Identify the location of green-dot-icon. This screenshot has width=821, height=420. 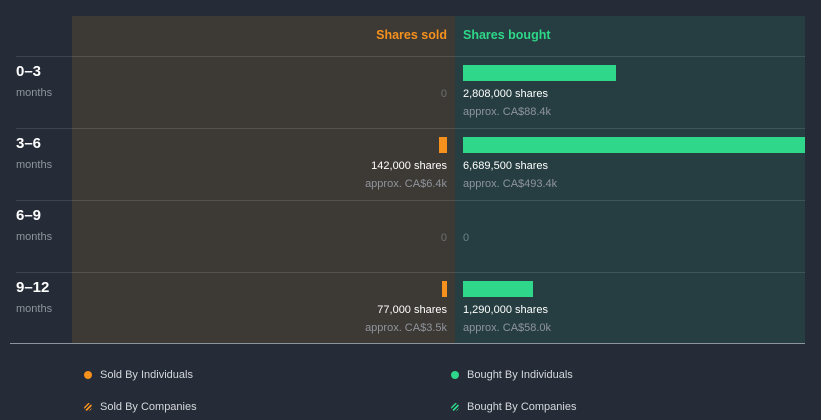
(455, 375).